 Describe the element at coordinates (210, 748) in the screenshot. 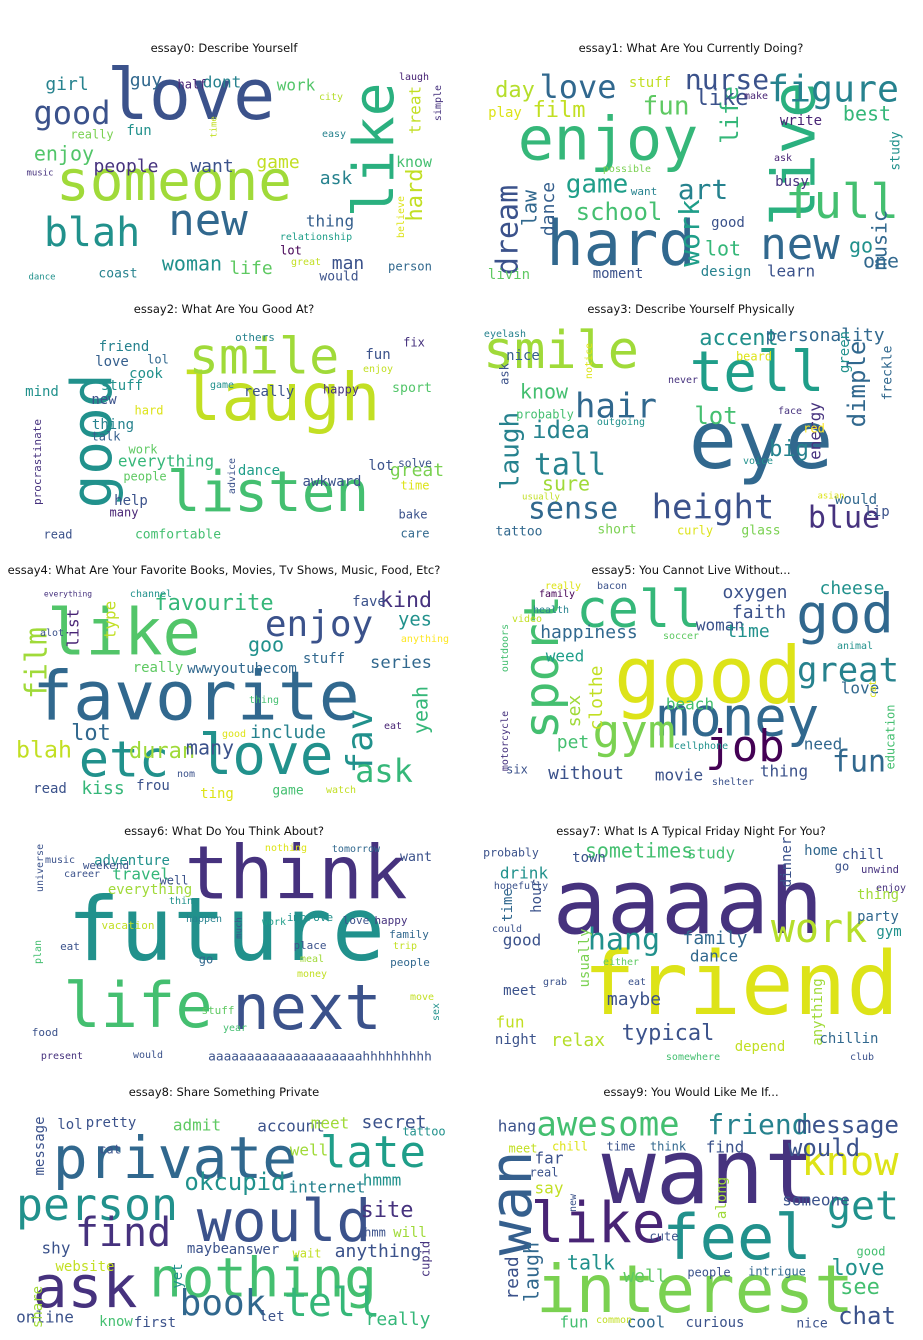

I see `word-many: many` at that location.